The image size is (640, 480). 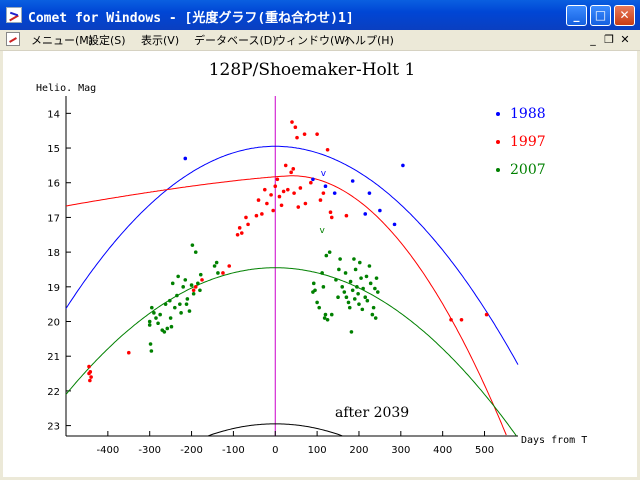 I want to click on y-tick-label: 14, so click(x=53, y=114).